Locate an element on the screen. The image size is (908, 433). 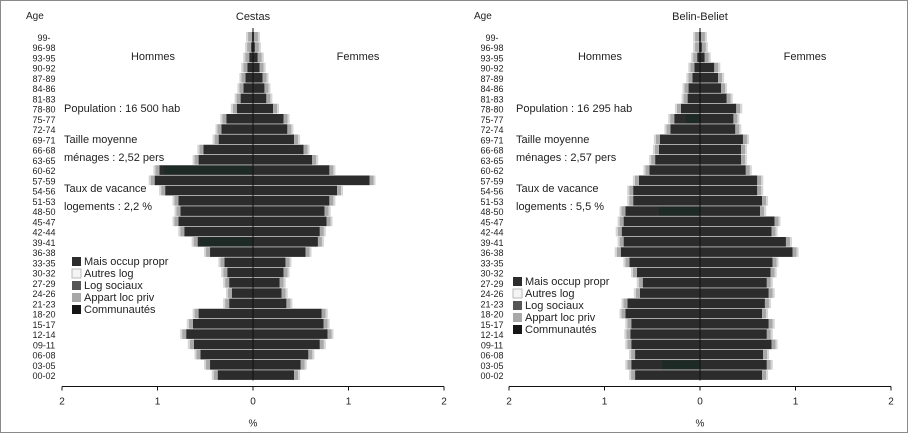
age-tick-39-41: 39-41 is located at coordinates (43, 243).